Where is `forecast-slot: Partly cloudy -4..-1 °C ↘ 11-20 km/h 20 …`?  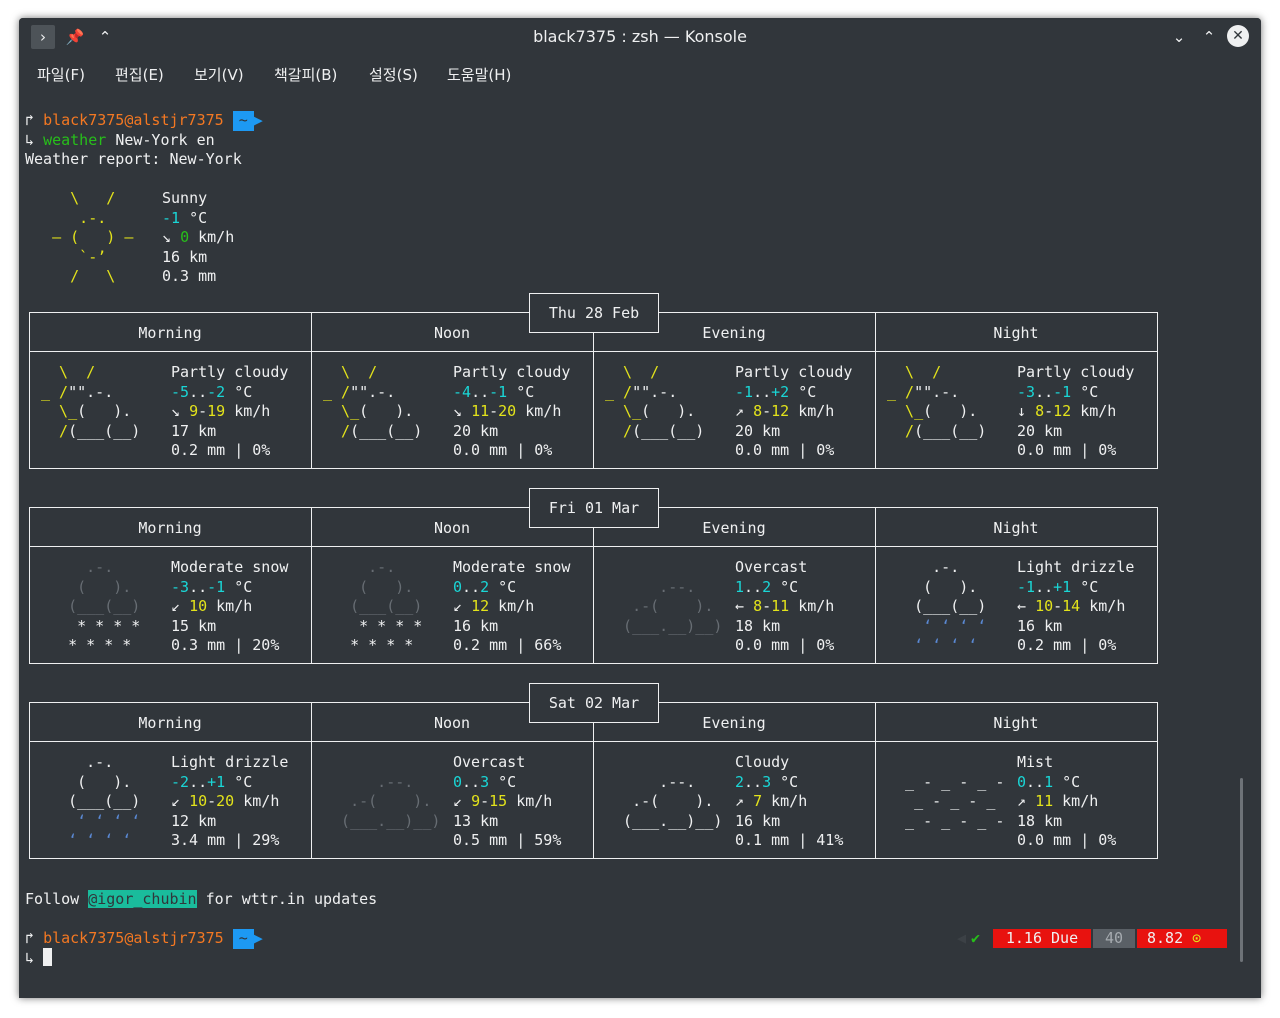 forecast-slot: Partly cloudy -4..-1 °C ↘ 11-20 km/h 20 … is located at coordinates (512, 411).